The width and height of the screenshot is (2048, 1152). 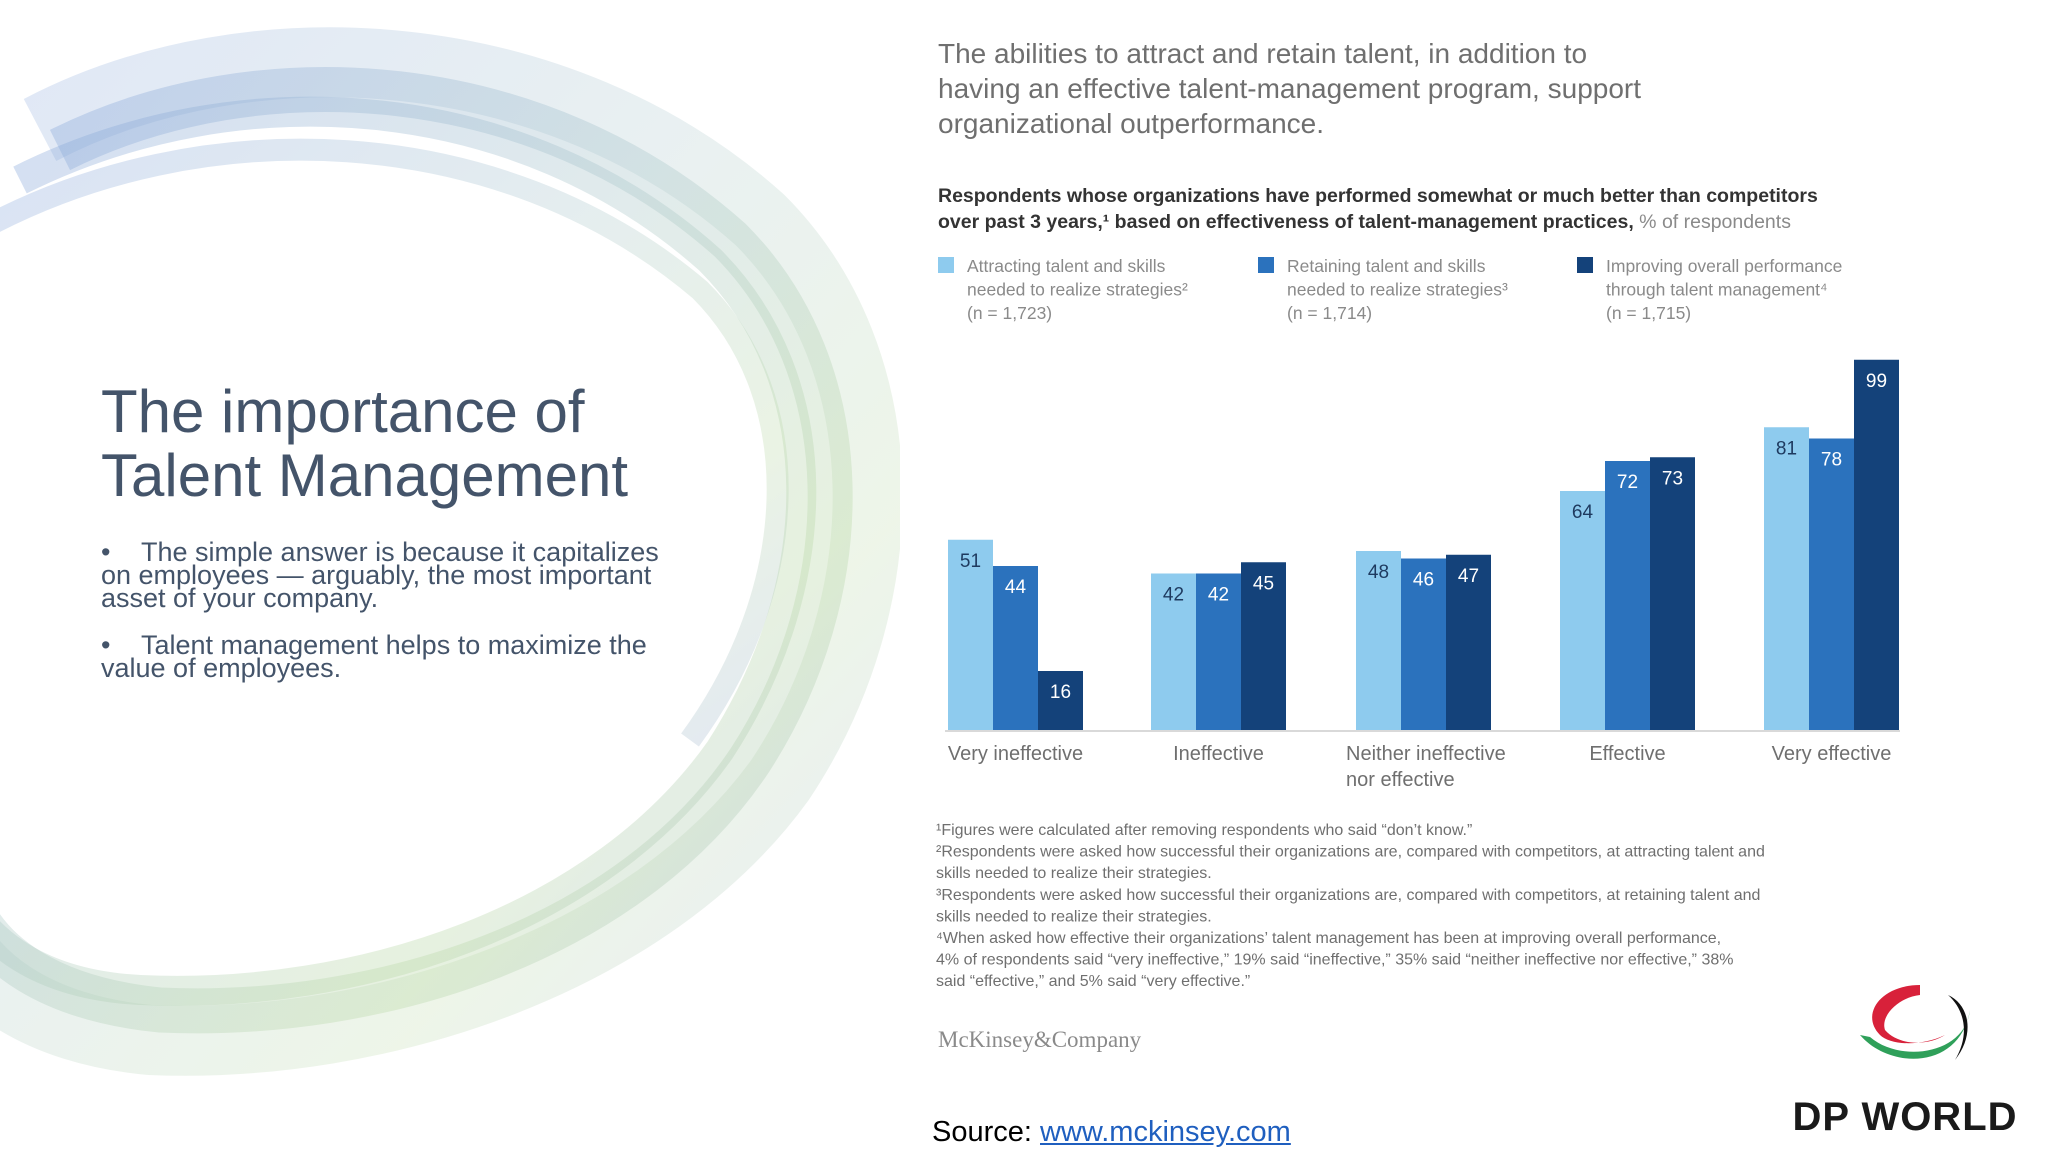 I want to click on dp-world-logo-mark, so click(x=1915, y=1022).